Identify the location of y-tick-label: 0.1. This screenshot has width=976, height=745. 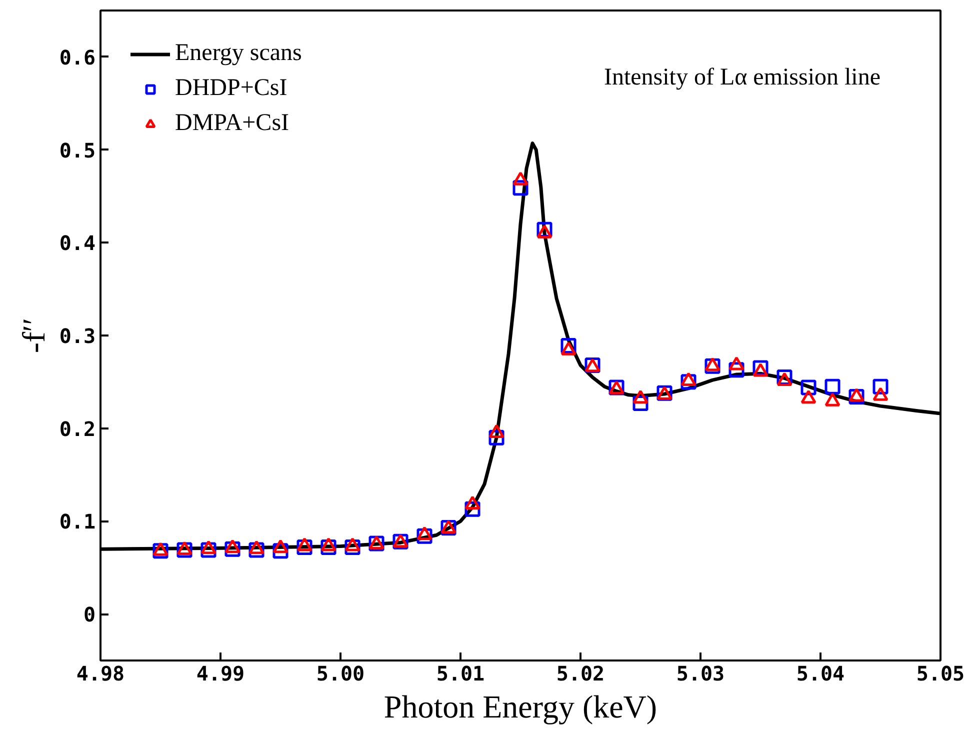
(77, 522).